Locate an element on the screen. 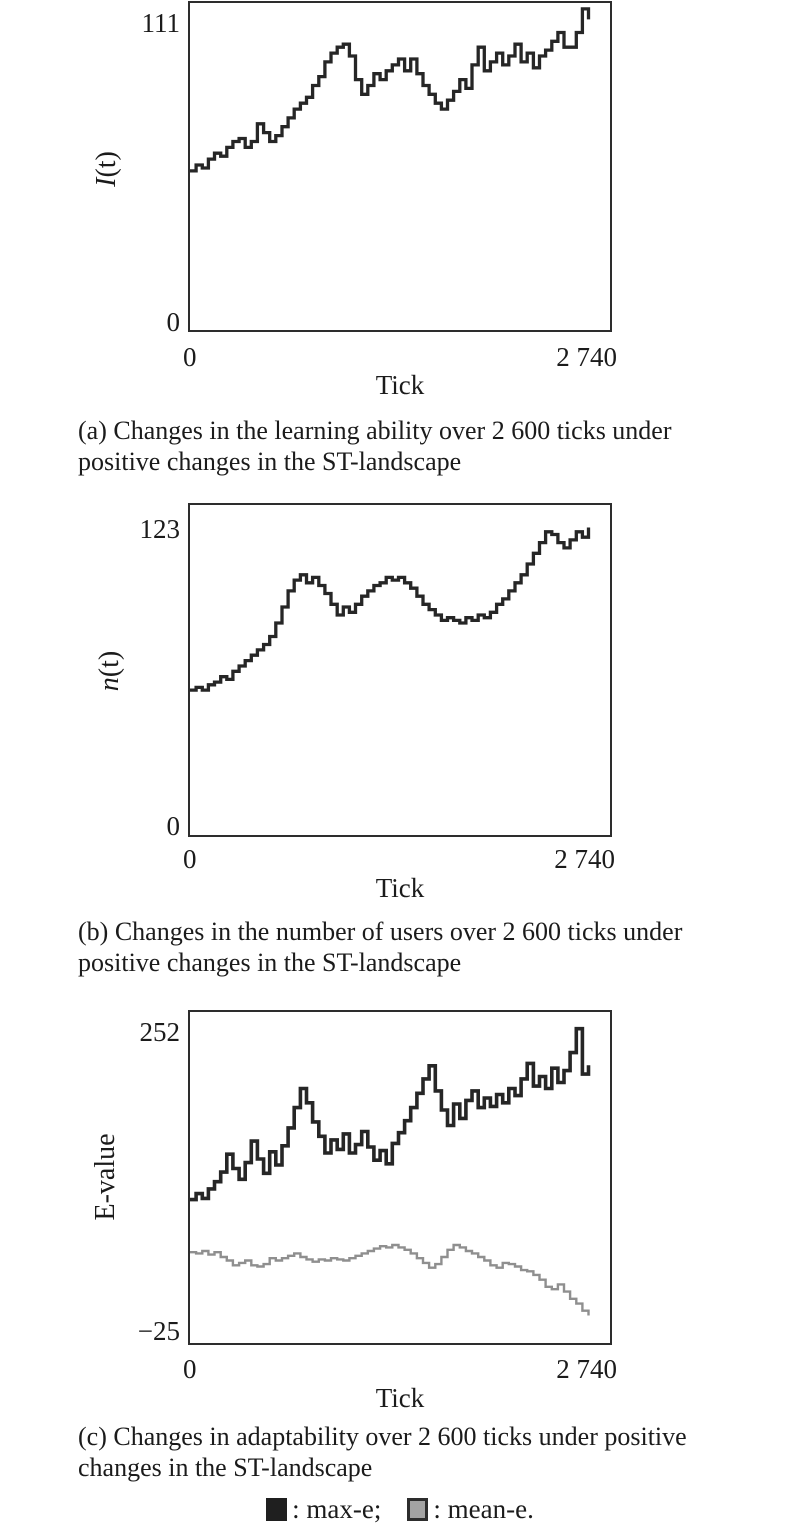  panel-c-line-chart is located at coordinates (390, 1171).